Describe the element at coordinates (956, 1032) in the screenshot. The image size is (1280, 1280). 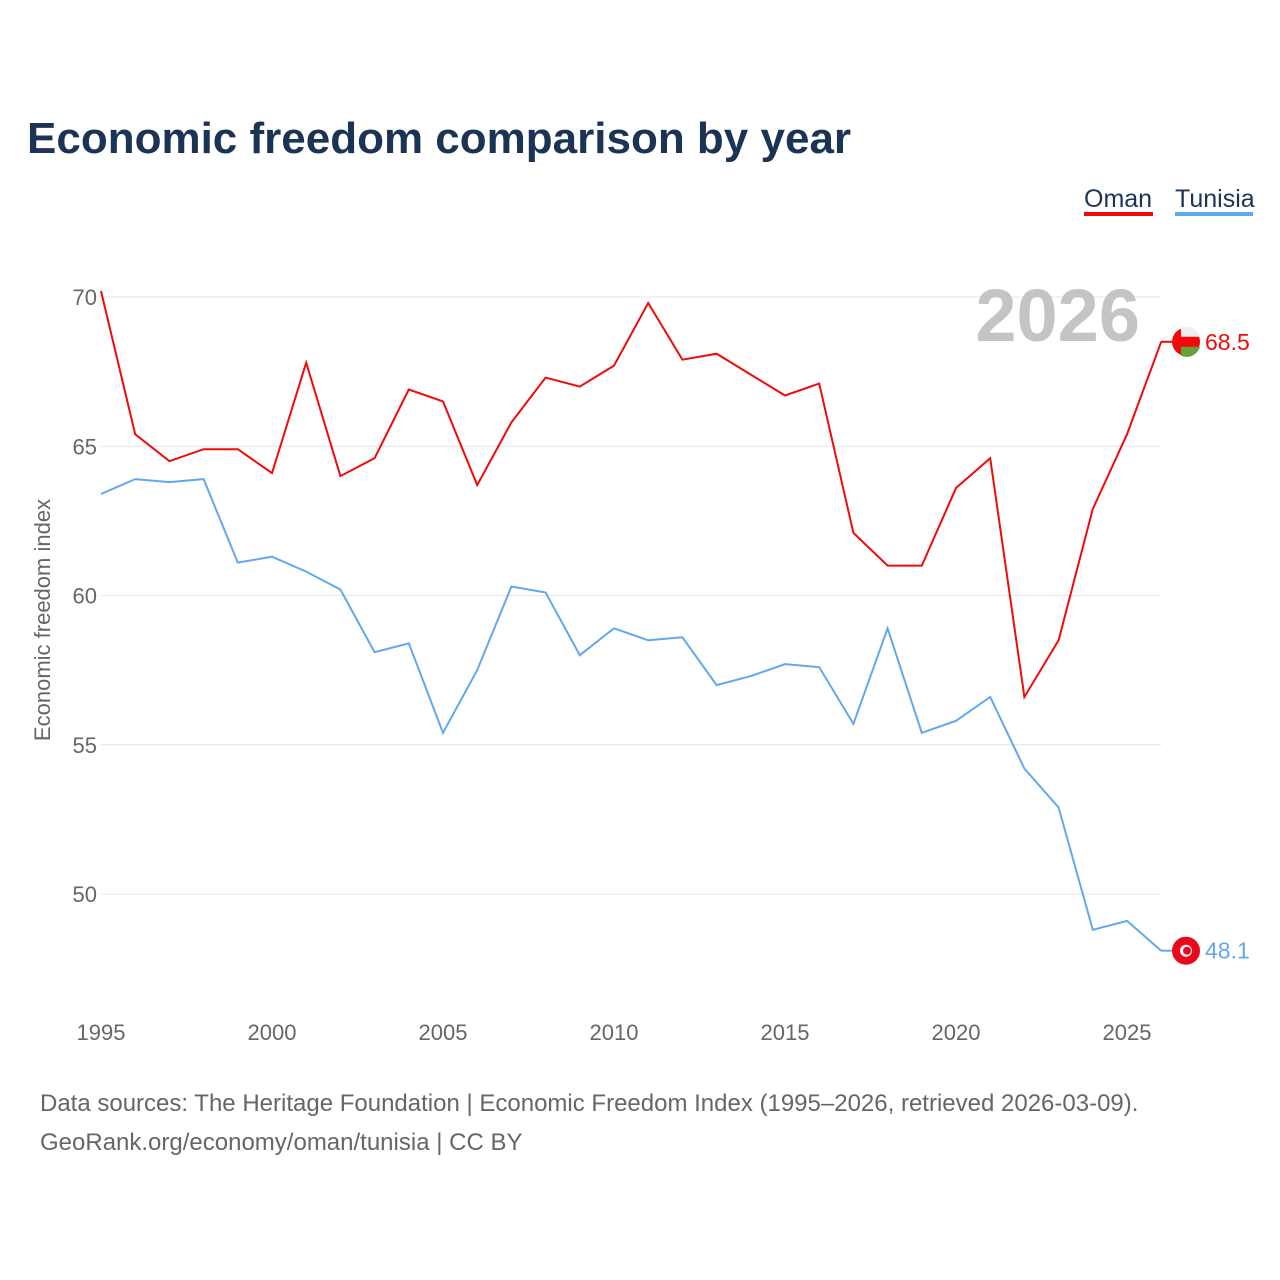
I see `x-tick-label: 2020` at that location.